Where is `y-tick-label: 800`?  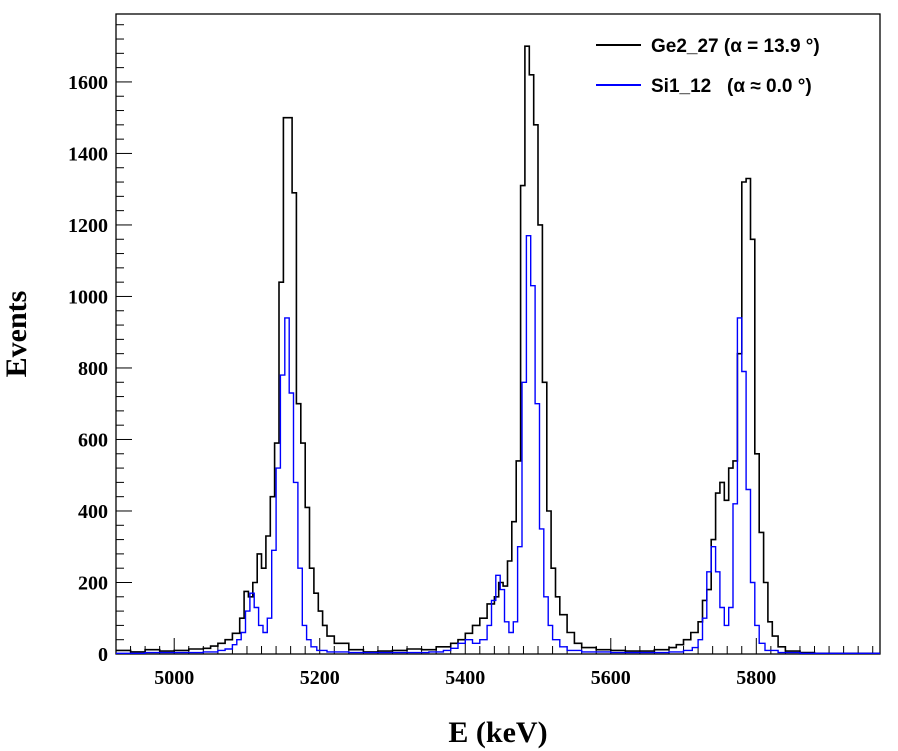
y-tick-label: 800 is located at coordinates (93, 369).